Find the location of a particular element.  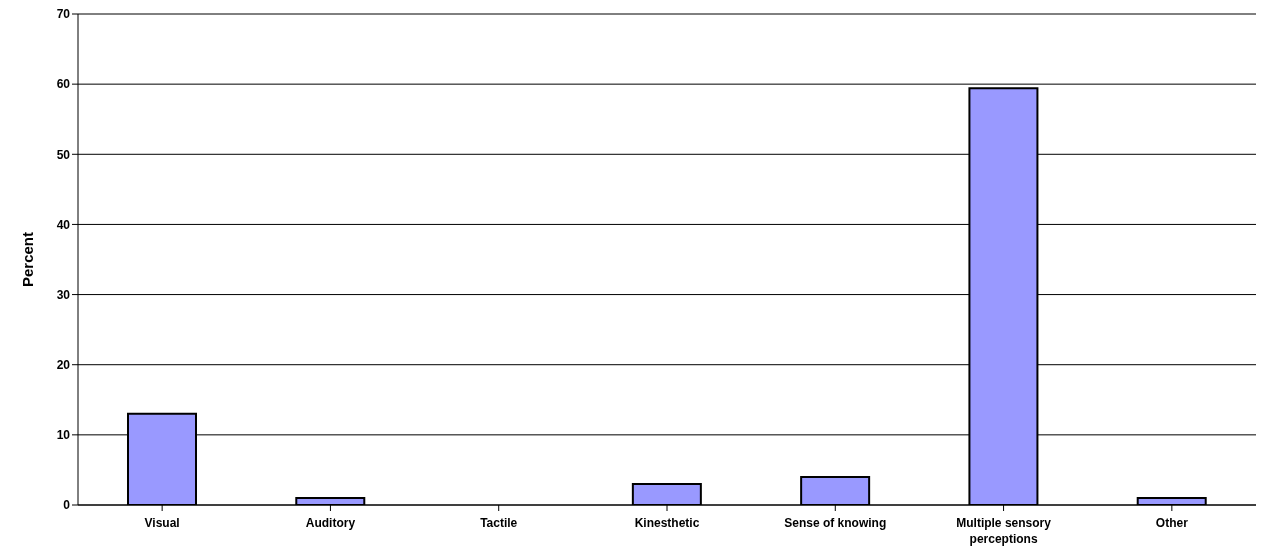

x-tick-label: Auditory is located at coordinates (330, 523).